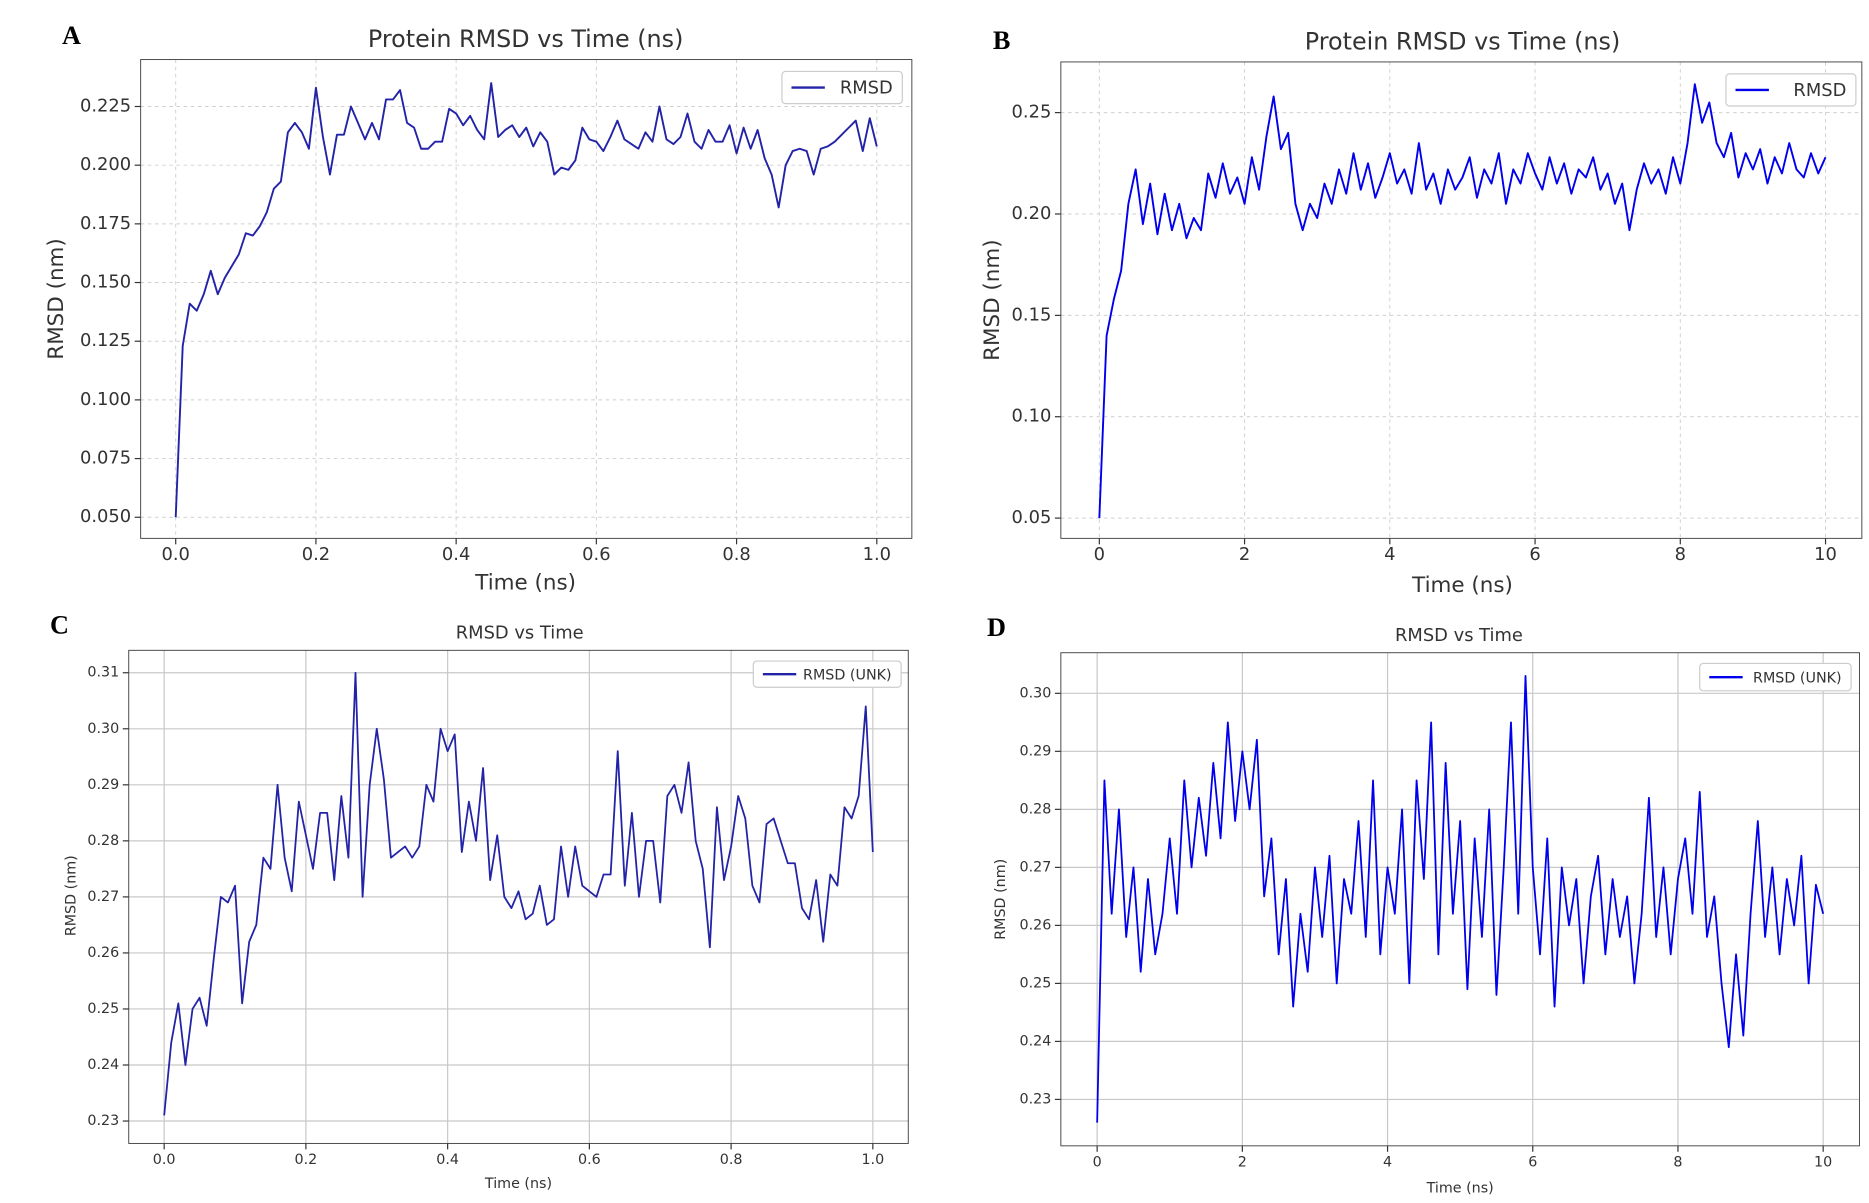 This screenshot has height=1203, width=1869. What do you see at coordinates (105, 516) in the screenshot?
I see `y-tick-label: 0.050` at bounding box center [105, 516].